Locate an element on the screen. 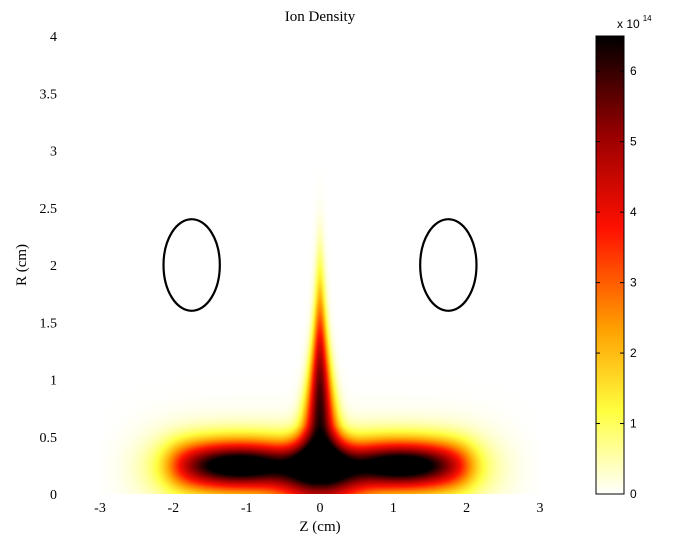 The image size is (680, 540). x-tick-label: -3 is located at coordinates (100, 508).